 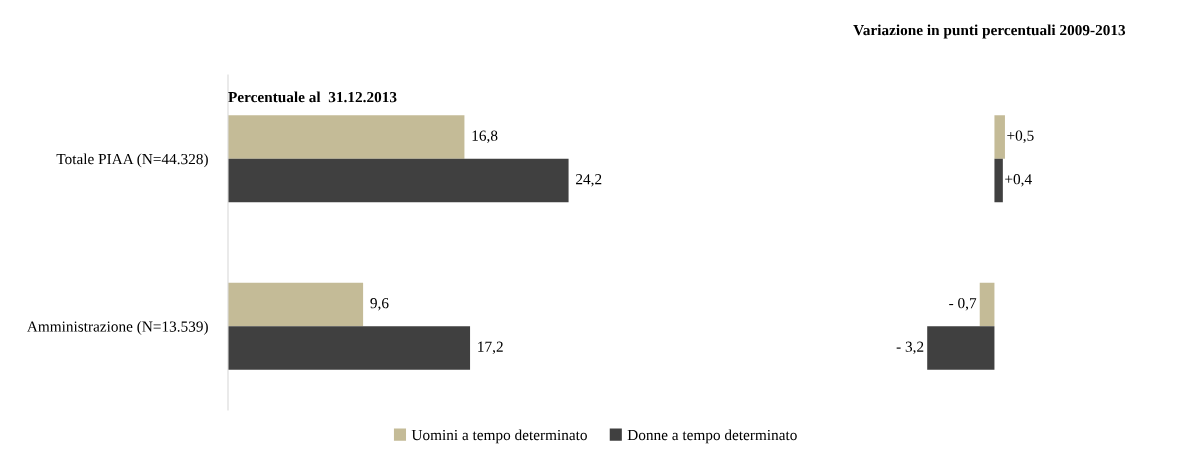 I want to click on data-label: - 3,2, so click(x=910, y=348).